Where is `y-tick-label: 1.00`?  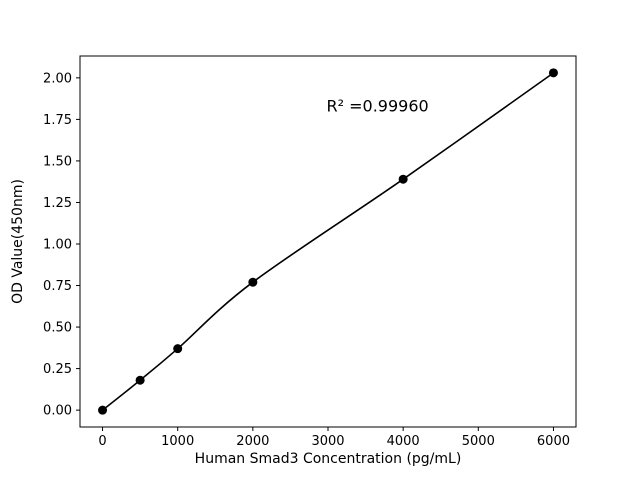
y-tick-label: 1.00 is located at coordinates (57, 244).